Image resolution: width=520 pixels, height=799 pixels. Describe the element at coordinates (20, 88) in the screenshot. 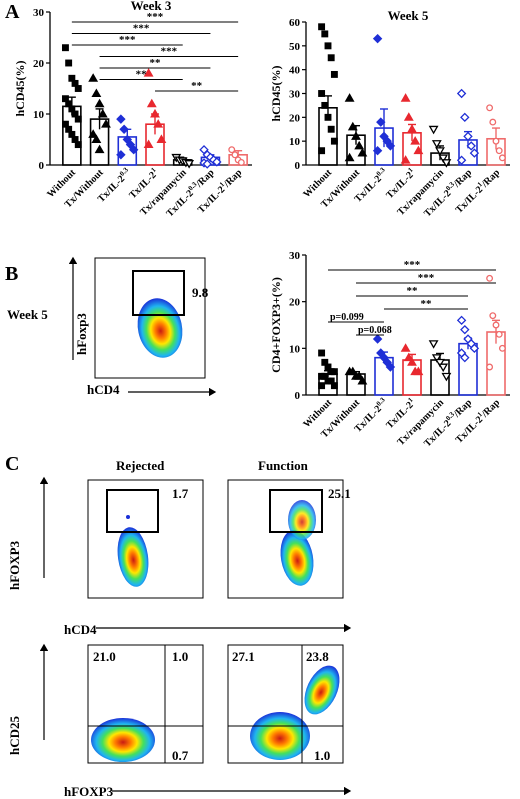

I see `y-axis-label: hCD45(%)` at that location.